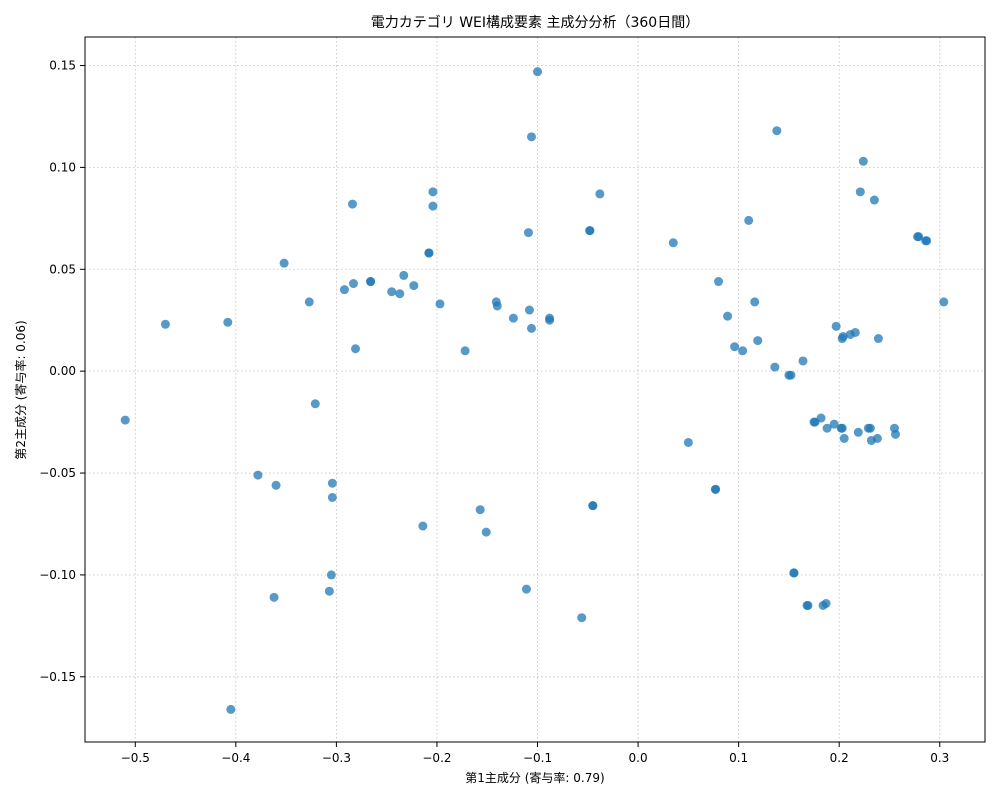 Image resolution: width=1000 pixels, height=800 pixels. Describe the element at coordinates (436, 758) in the screenshot. I see `x-tick-label: −0.2` at that location.